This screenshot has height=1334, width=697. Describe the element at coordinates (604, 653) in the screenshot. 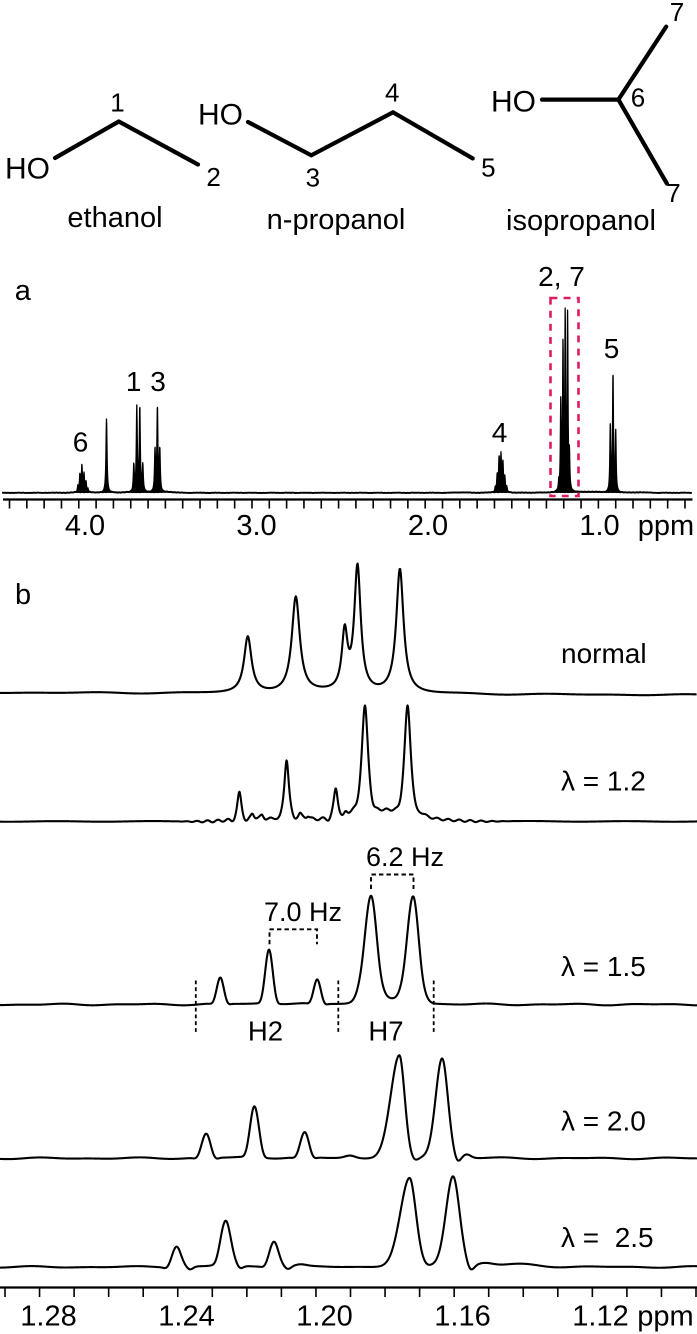

I see `svg-text: normal` at that location.